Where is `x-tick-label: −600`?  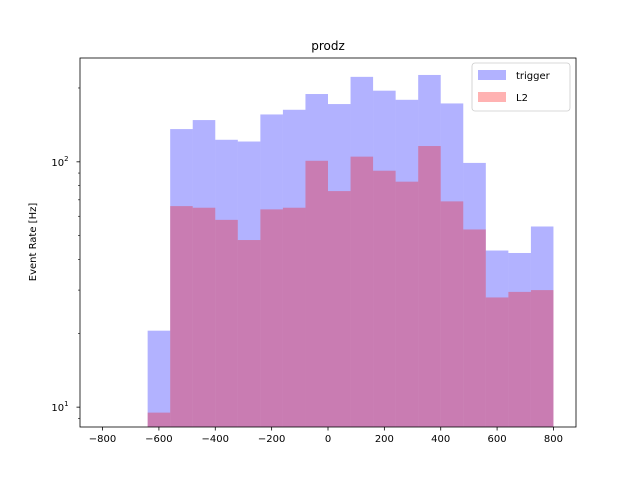
x-tick-label: −600 is located at coordinates (158, 439).